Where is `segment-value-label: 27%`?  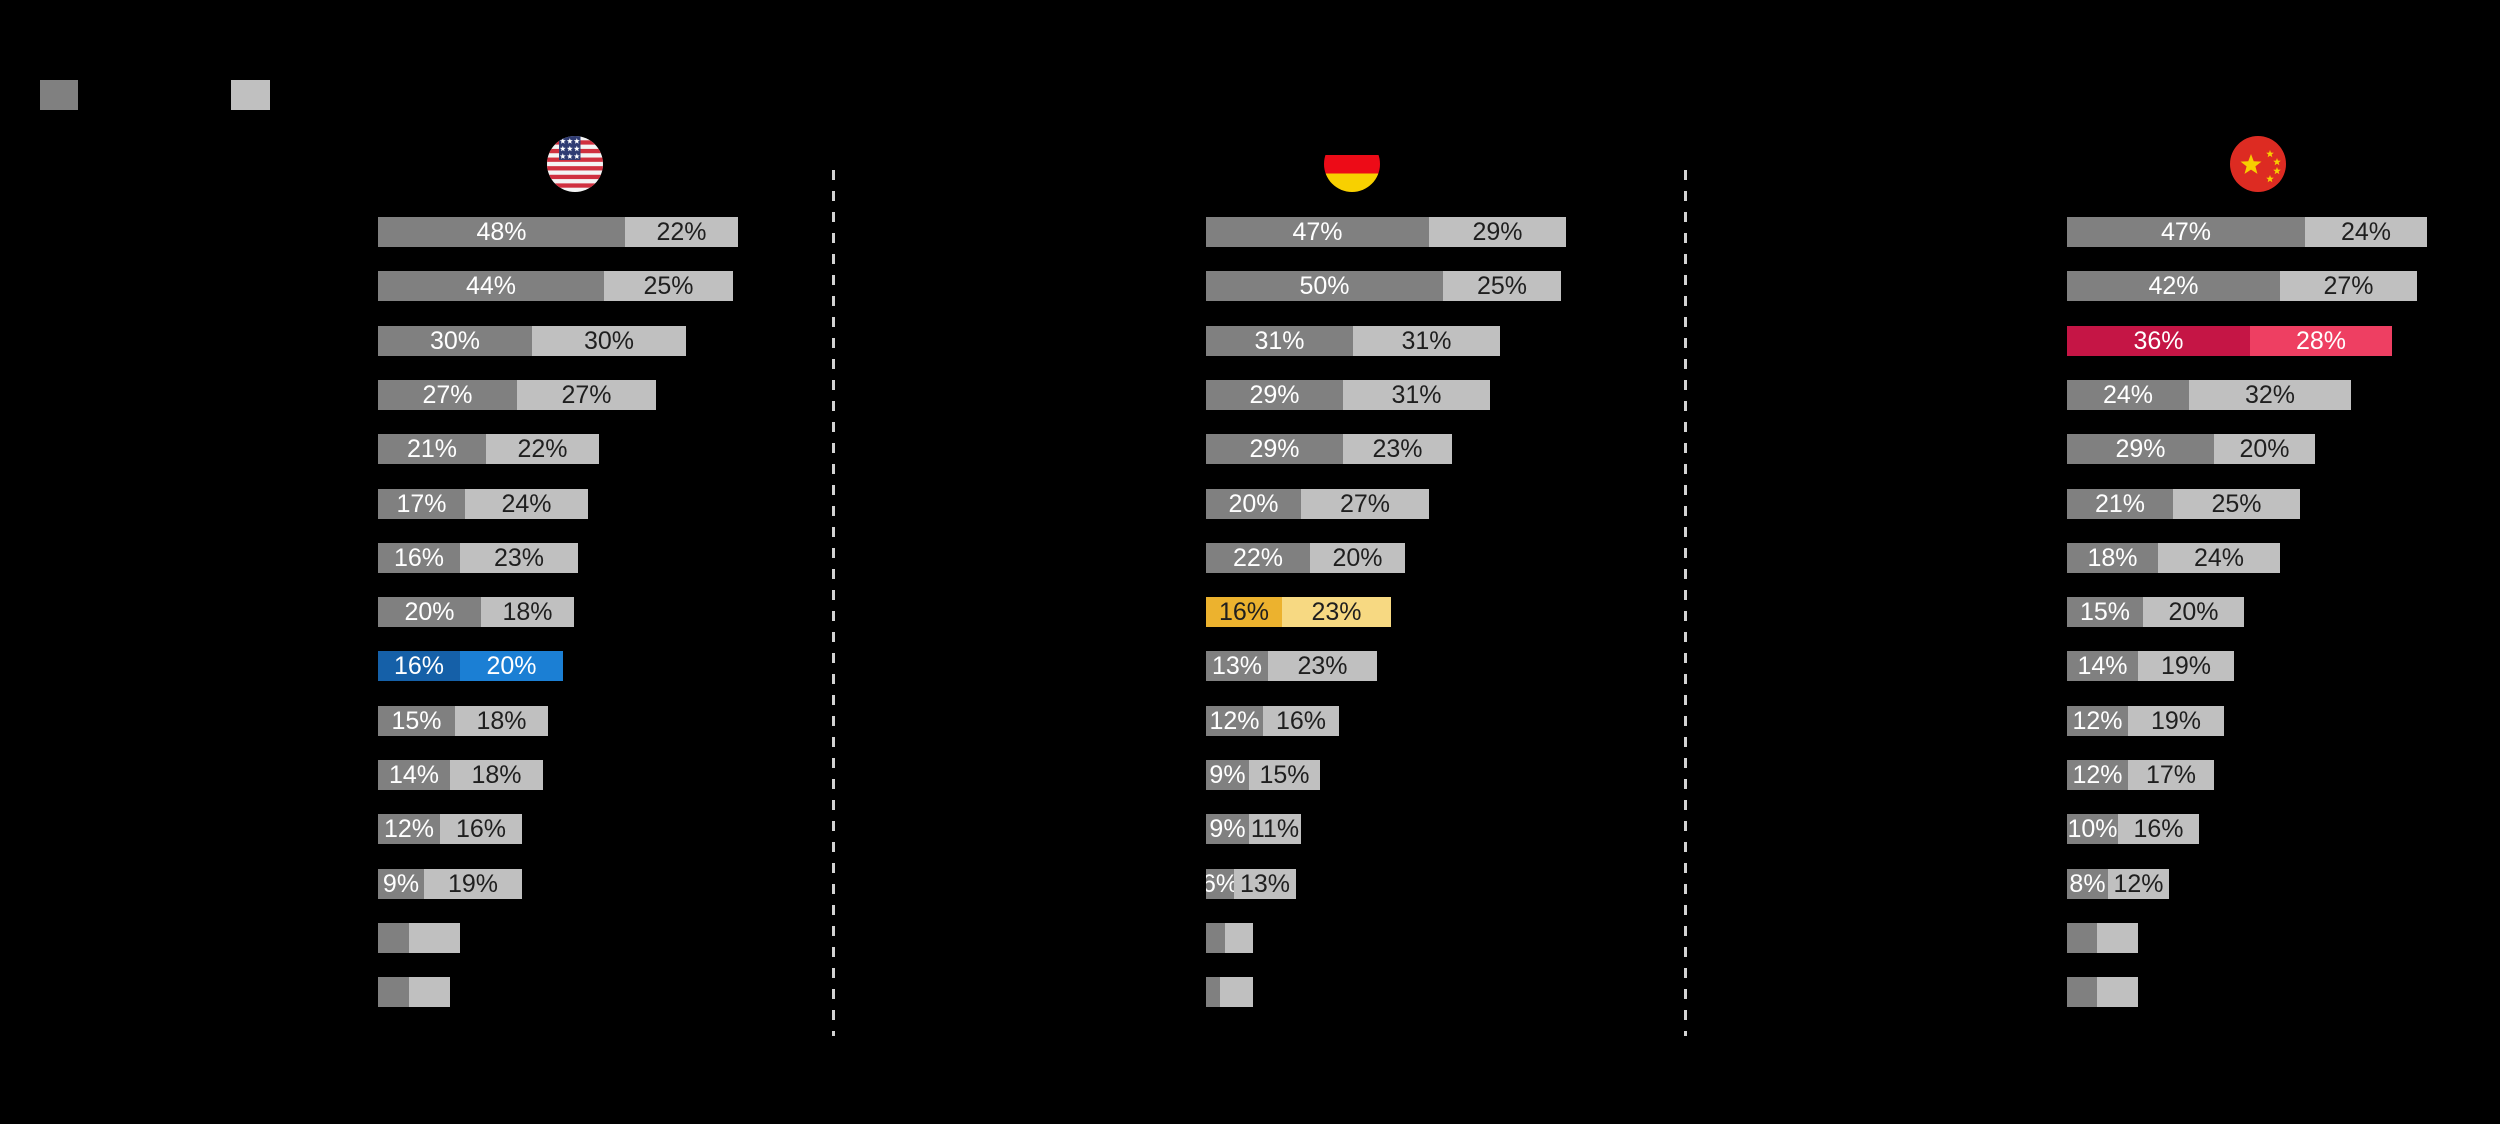
segment-value-label: 27% is located at coordinates (1365, 504).